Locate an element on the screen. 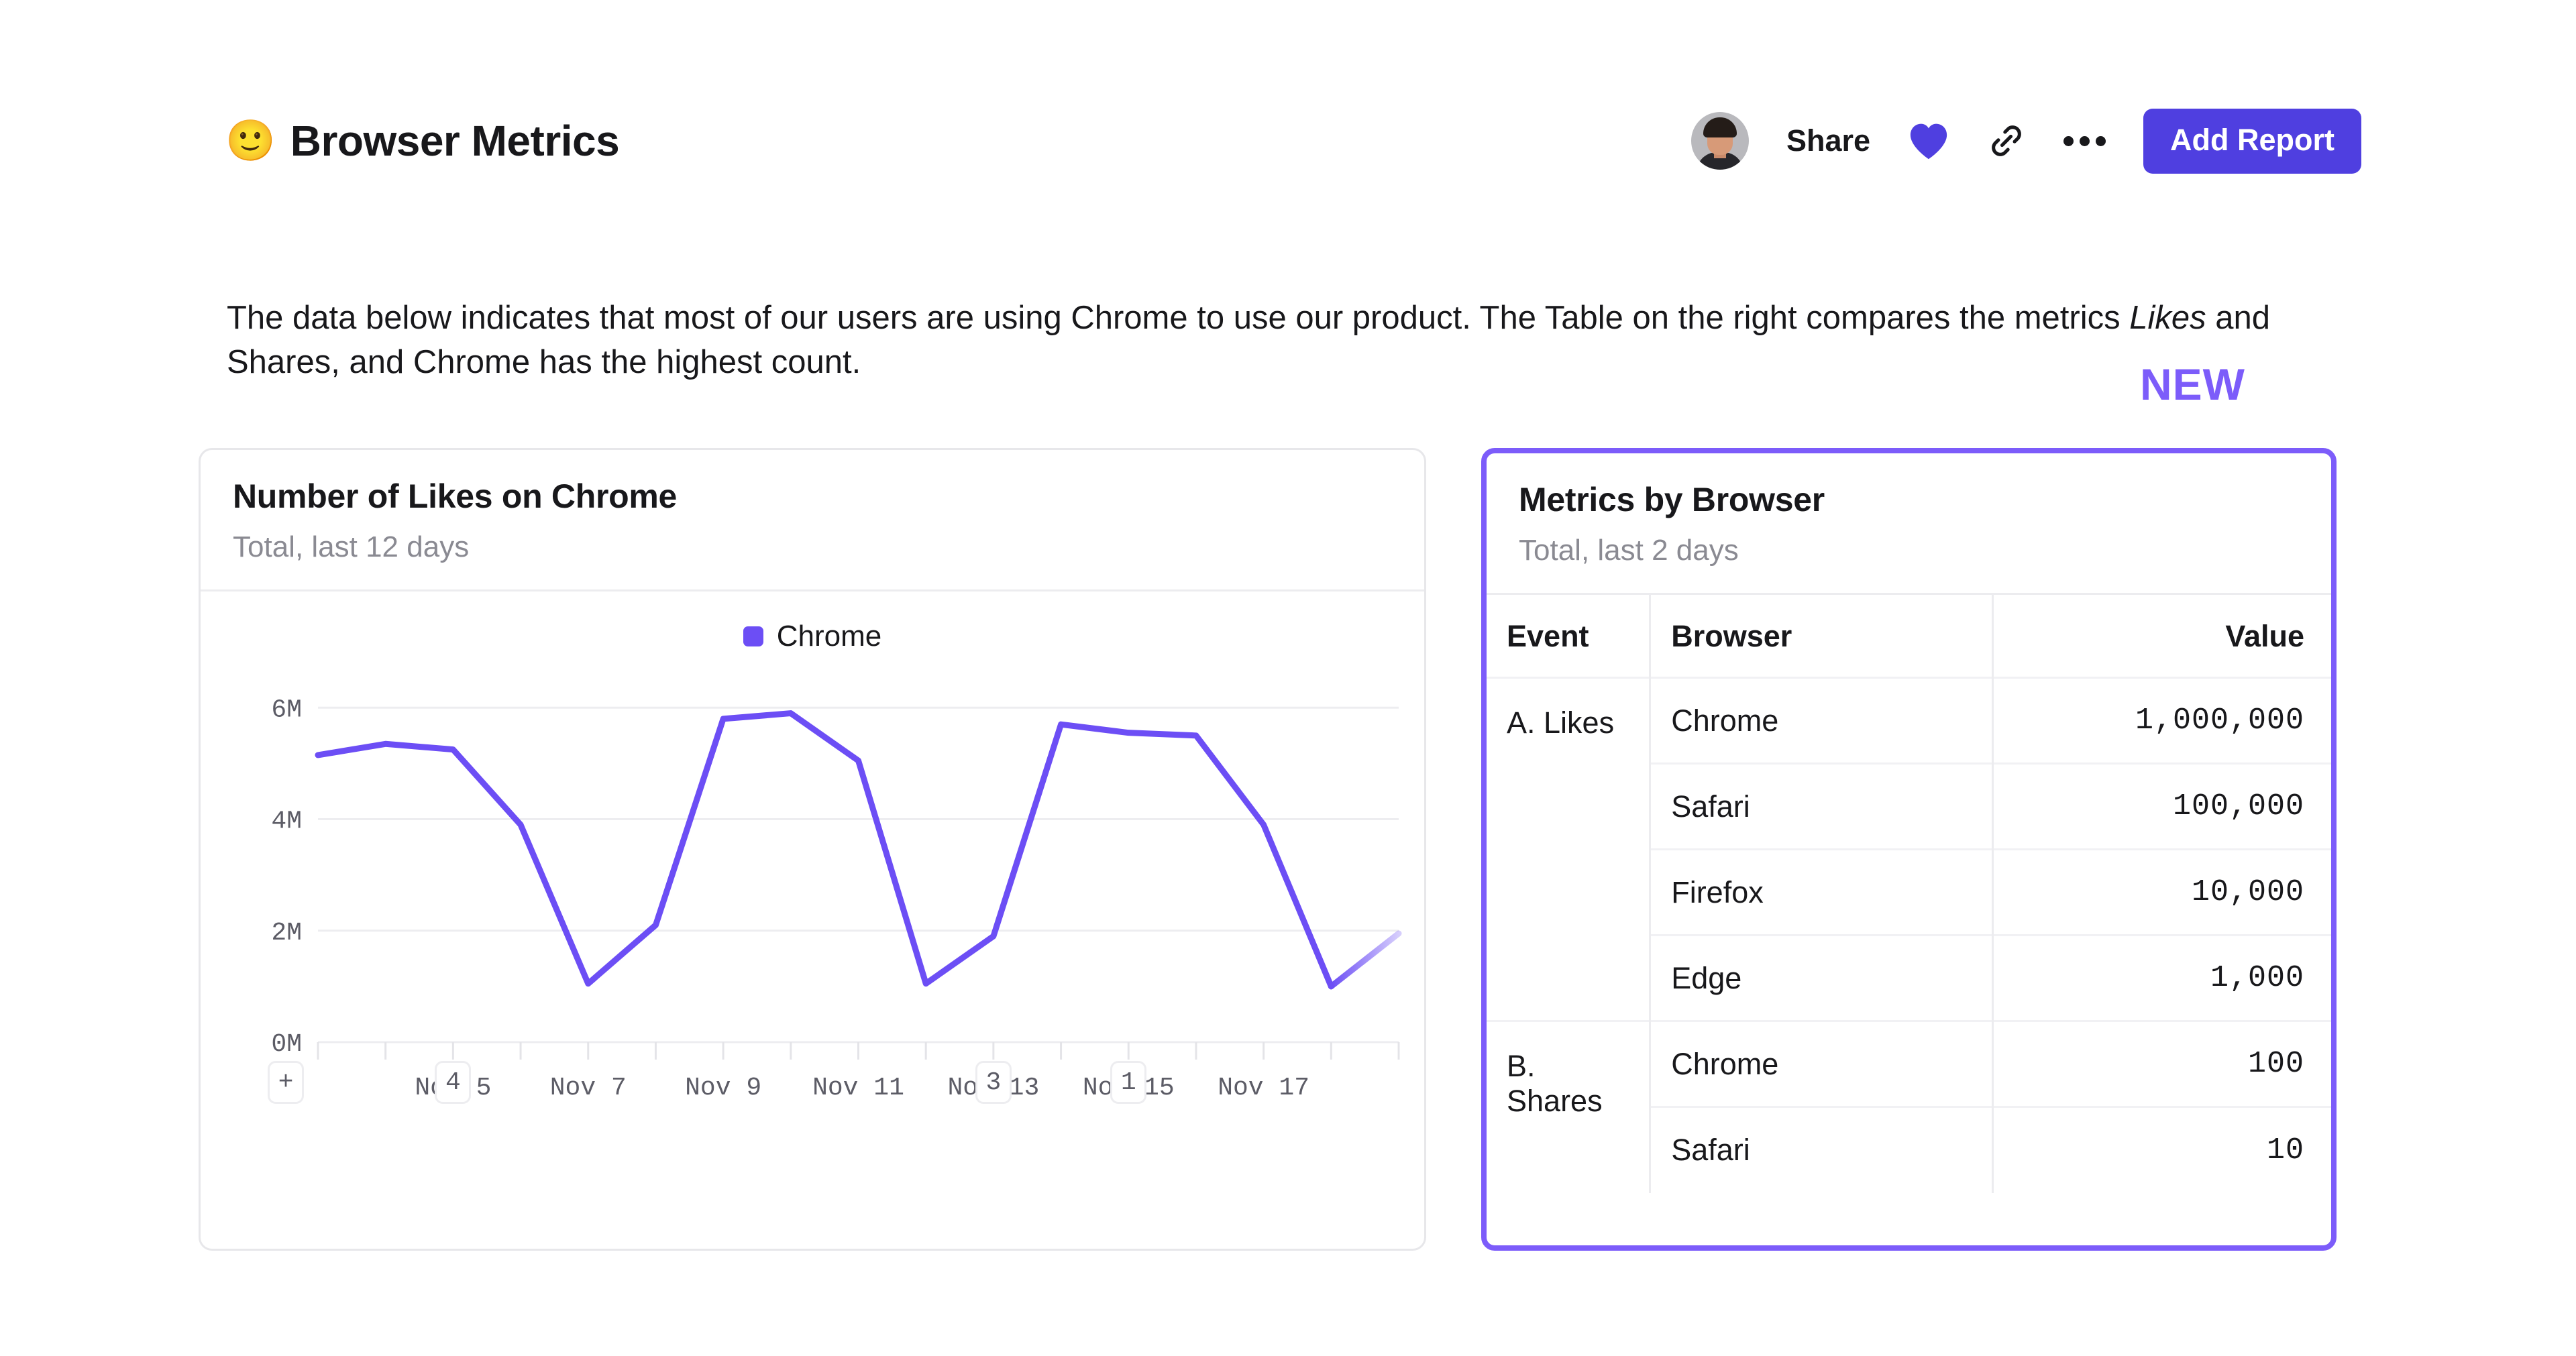 The image size is (2576, 1356). table-card-divider is located at coordinates (1909, 594).